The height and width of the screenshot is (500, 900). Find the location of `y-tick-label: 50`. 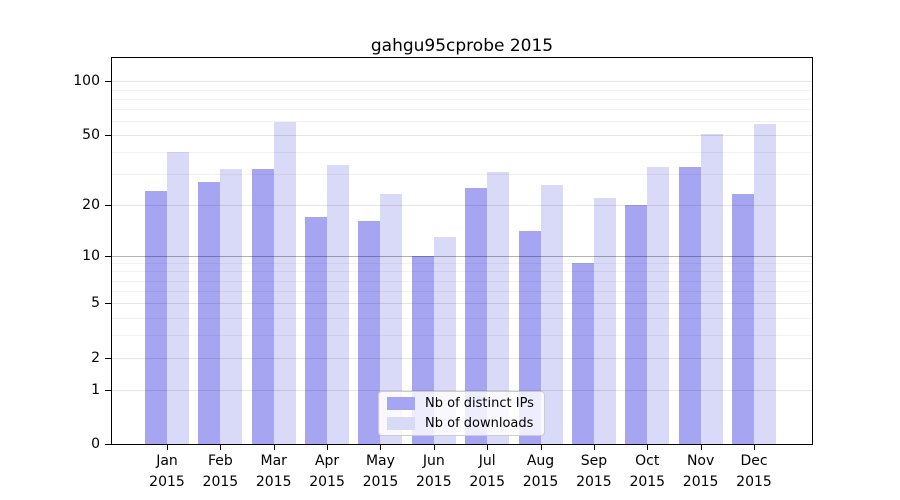

y-tick-label: 50 is located at coordinates (91, 135).